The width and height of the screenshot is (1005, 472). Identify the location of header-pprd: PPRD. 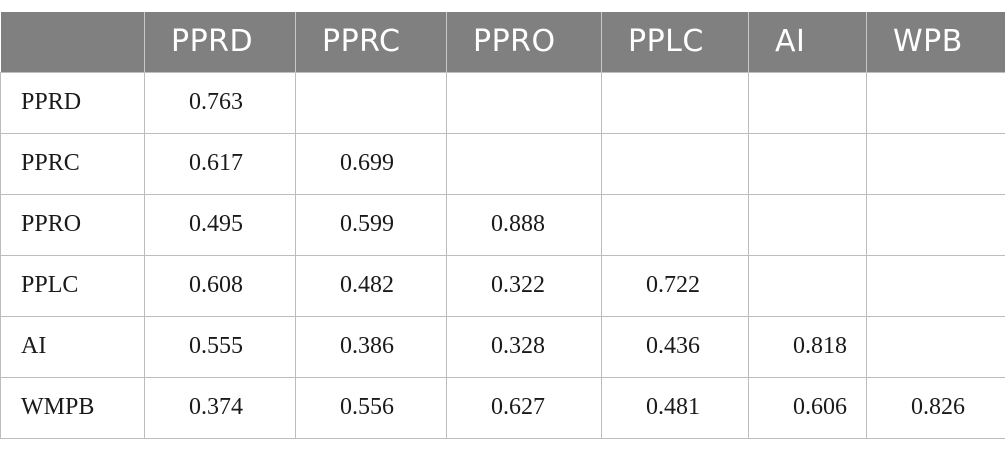
(220, 42).